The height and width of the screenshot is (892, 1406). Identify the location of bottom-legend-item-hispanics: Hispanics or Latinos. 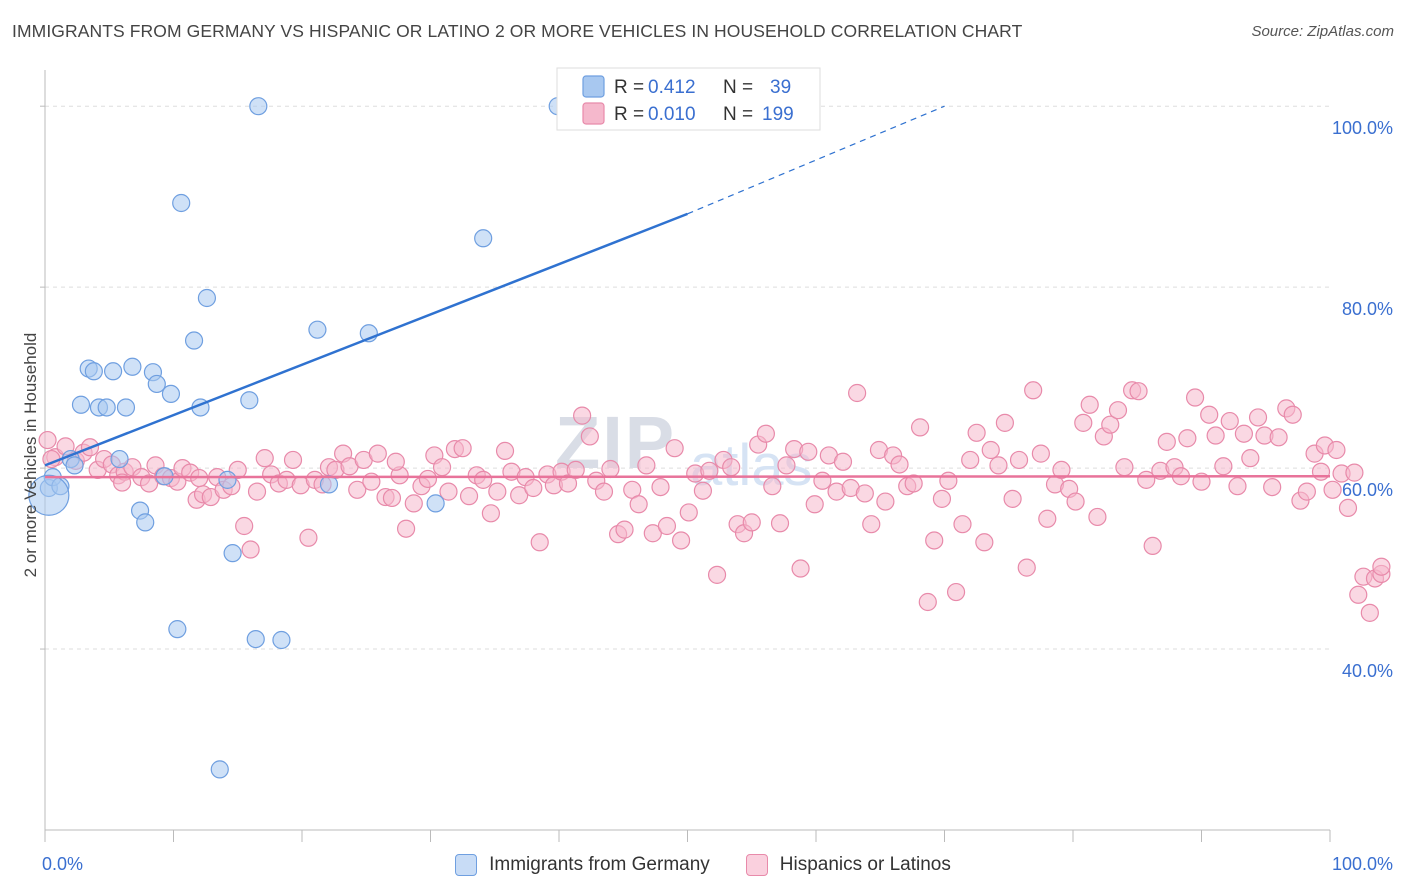
(848, 865).